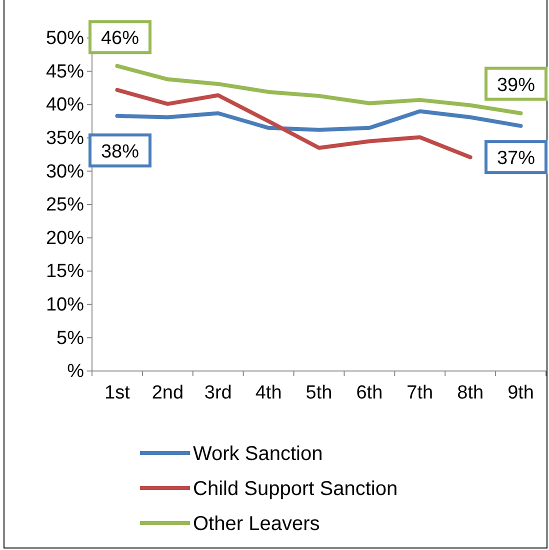 This screenshot has height=550, width=549. Describe the element at coordinates (65, 39) in the screenshot. I see `y-tick-label: 50%` at that location.